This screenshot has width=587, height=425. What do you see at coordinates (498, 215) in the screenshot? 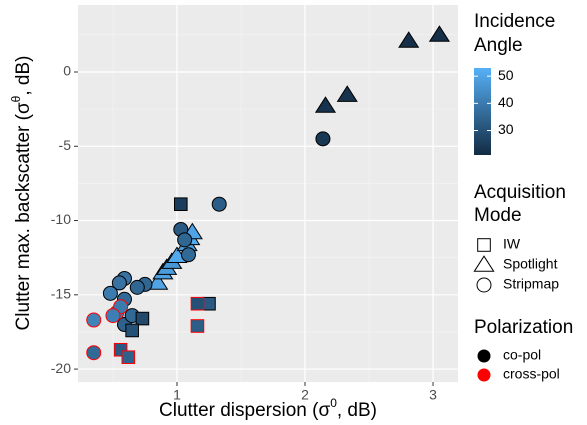
I see `legend-title: Mode` at bounding box center [498, 215].